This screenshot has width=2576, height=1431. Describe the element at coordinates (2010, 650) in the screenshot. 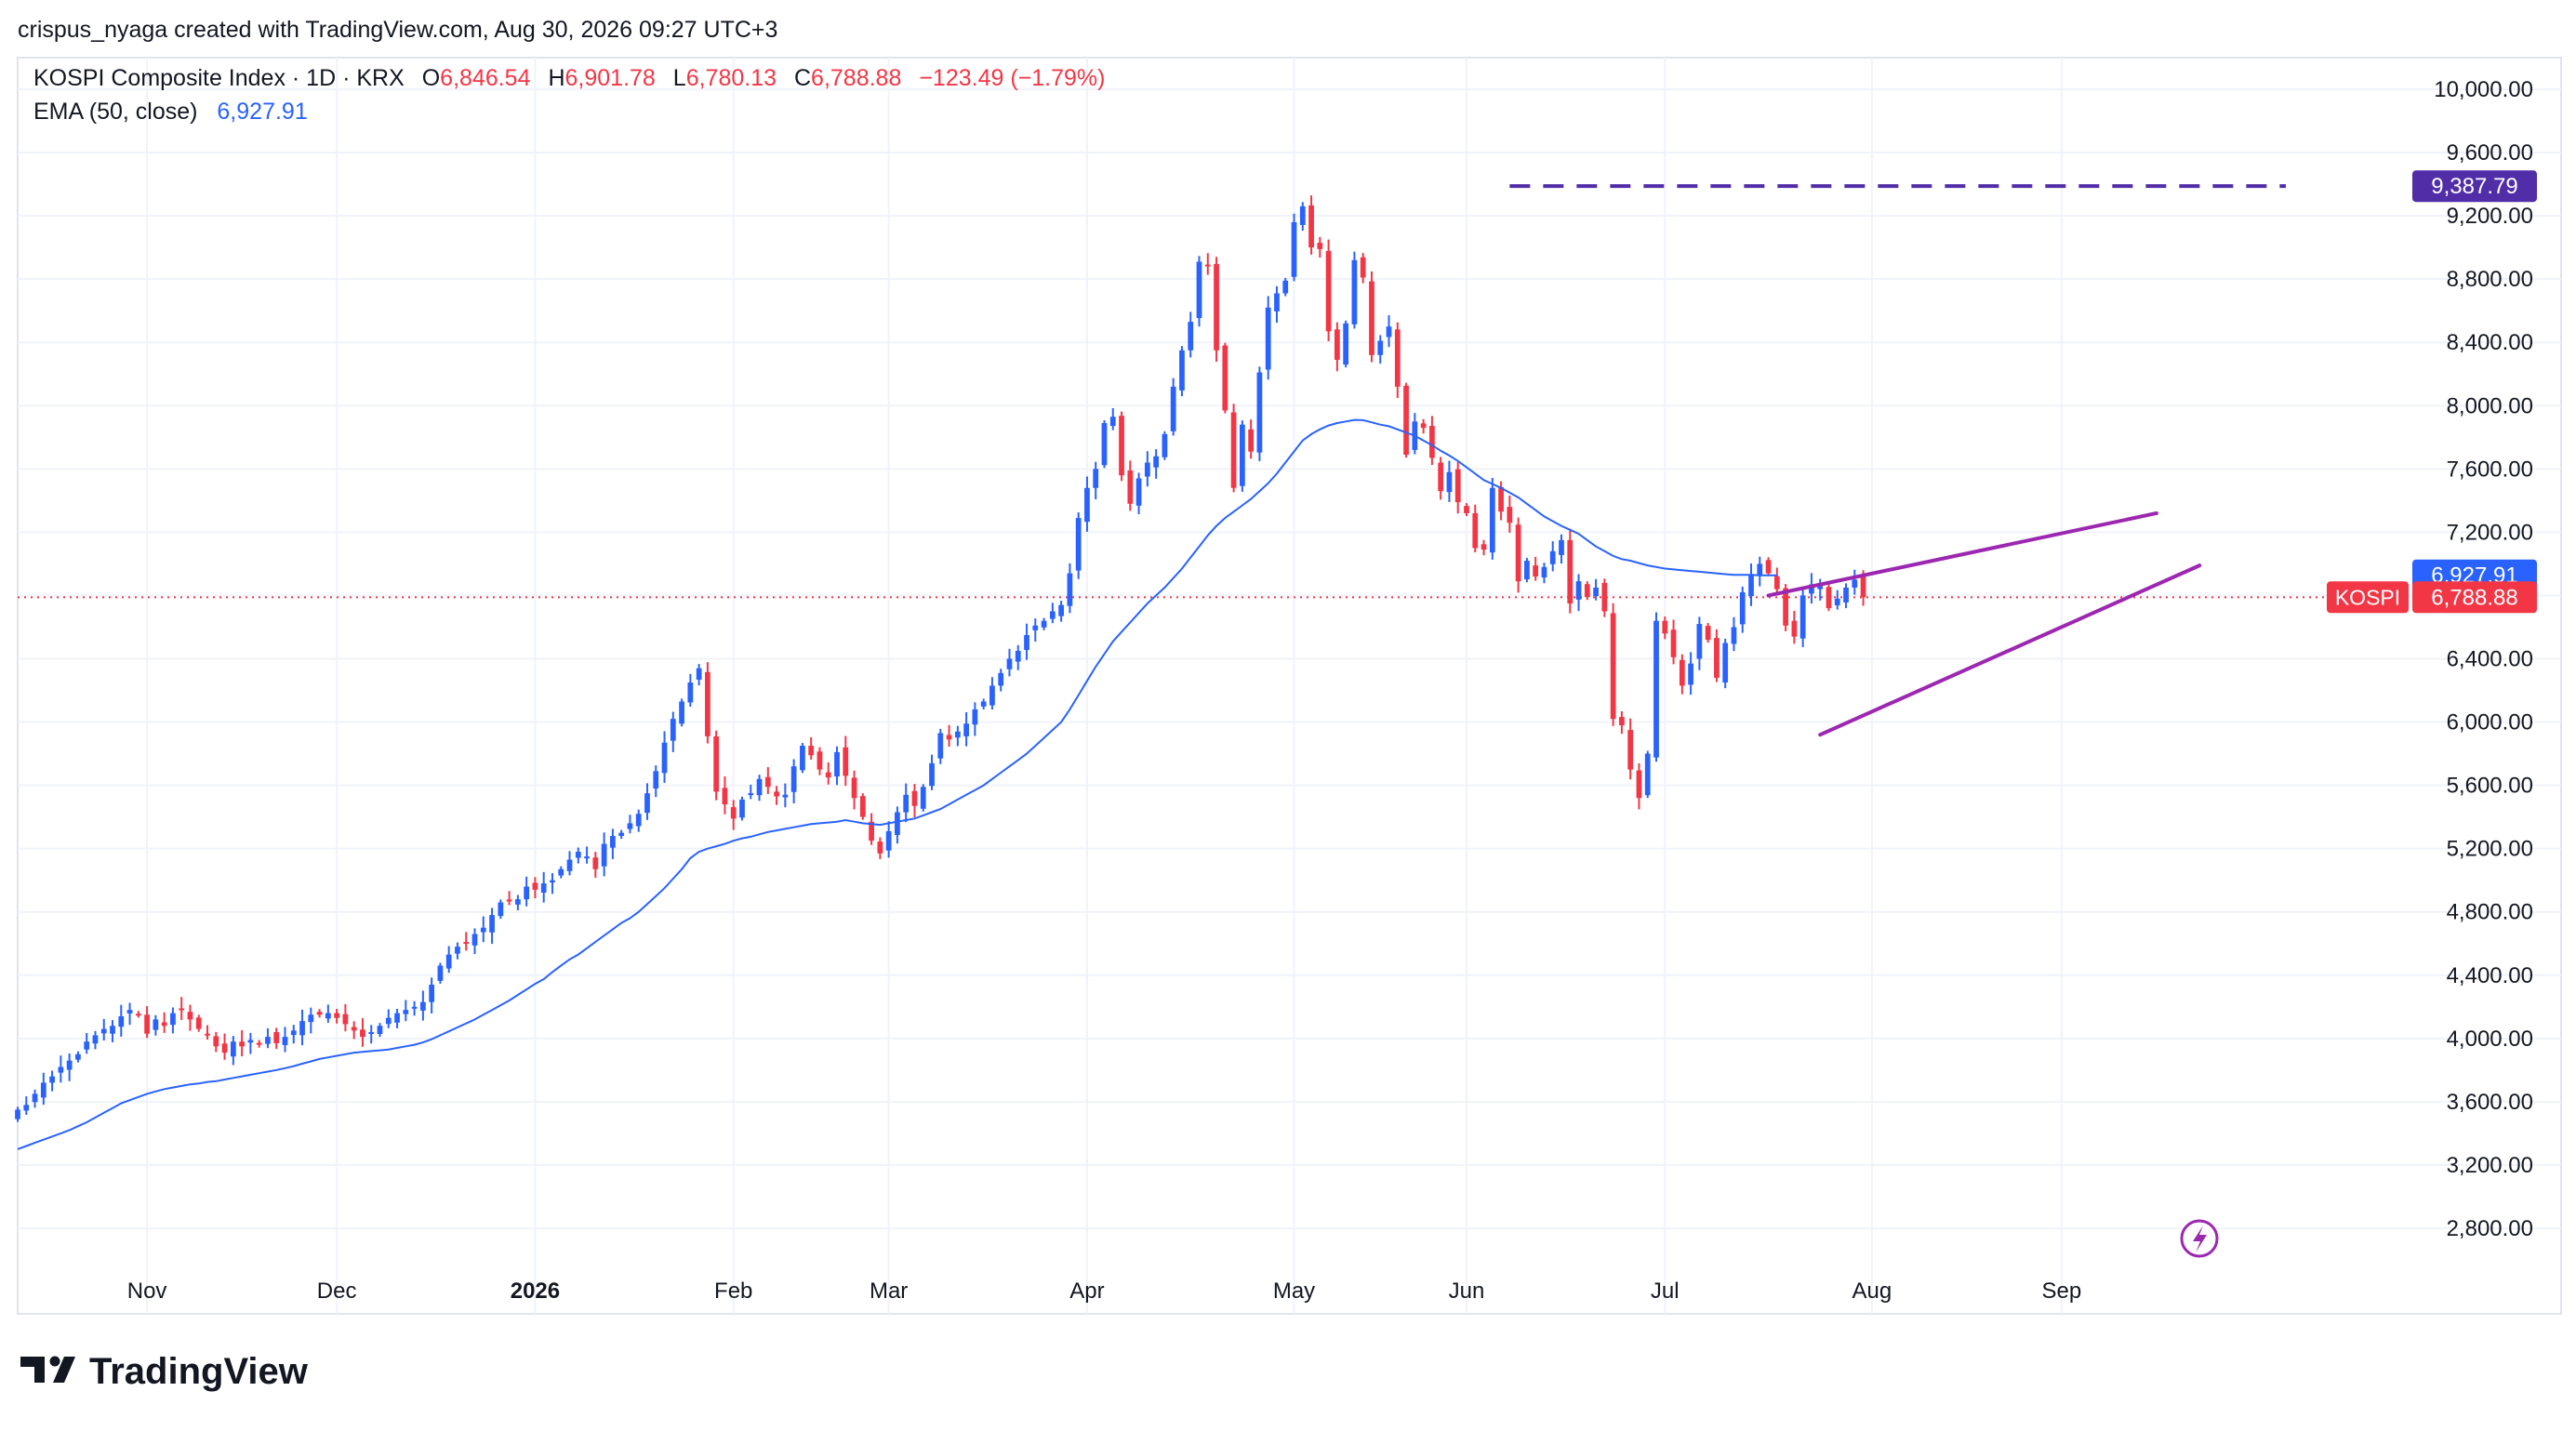

I see `trendline-lower` at that location.